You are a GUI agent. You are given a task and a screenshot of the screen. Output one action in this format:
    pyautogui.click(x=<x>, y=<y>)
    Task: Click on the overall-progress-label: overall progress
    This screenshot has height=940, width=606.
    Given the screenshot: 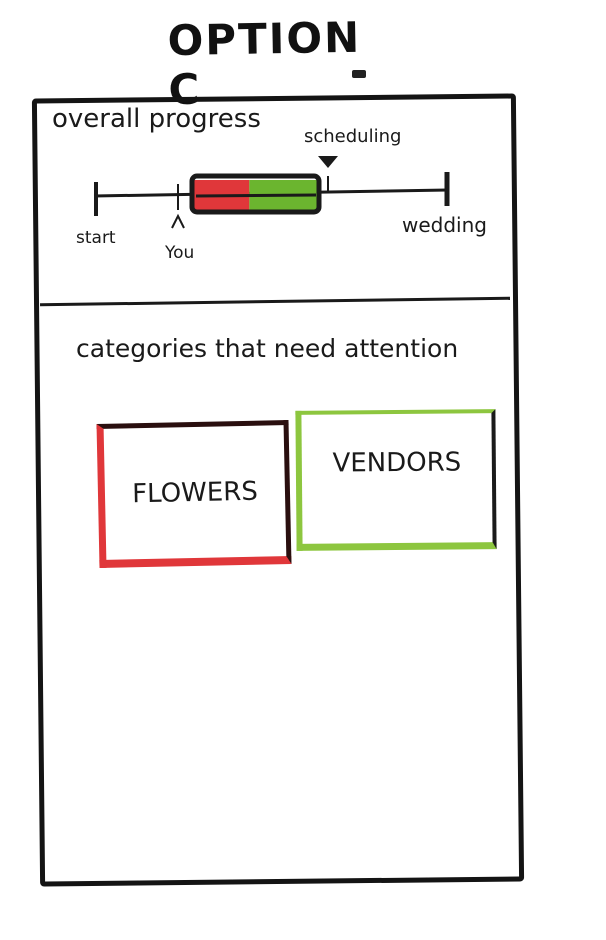 What is the action you would take?
    pyautogui.click(x=156, y=119)
    